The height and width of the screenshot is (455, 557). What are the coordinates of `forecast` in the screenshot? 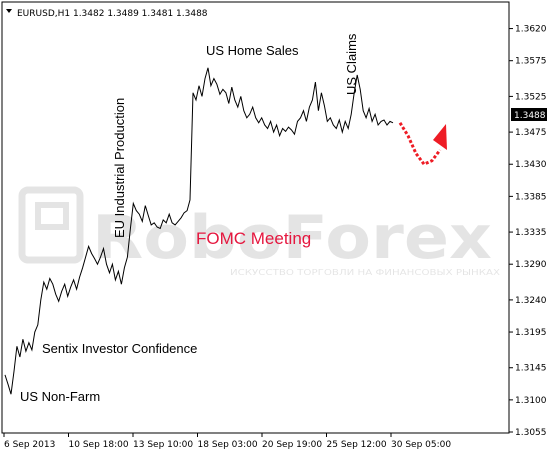 It's located at (422, 144).